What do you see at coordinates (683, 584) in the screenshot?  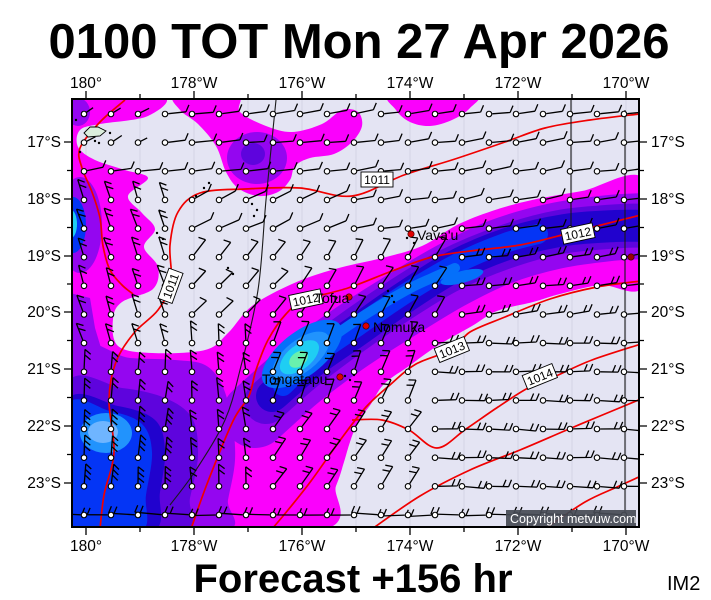 I see `svg-text: IM2` at bounding box center [683, 584].